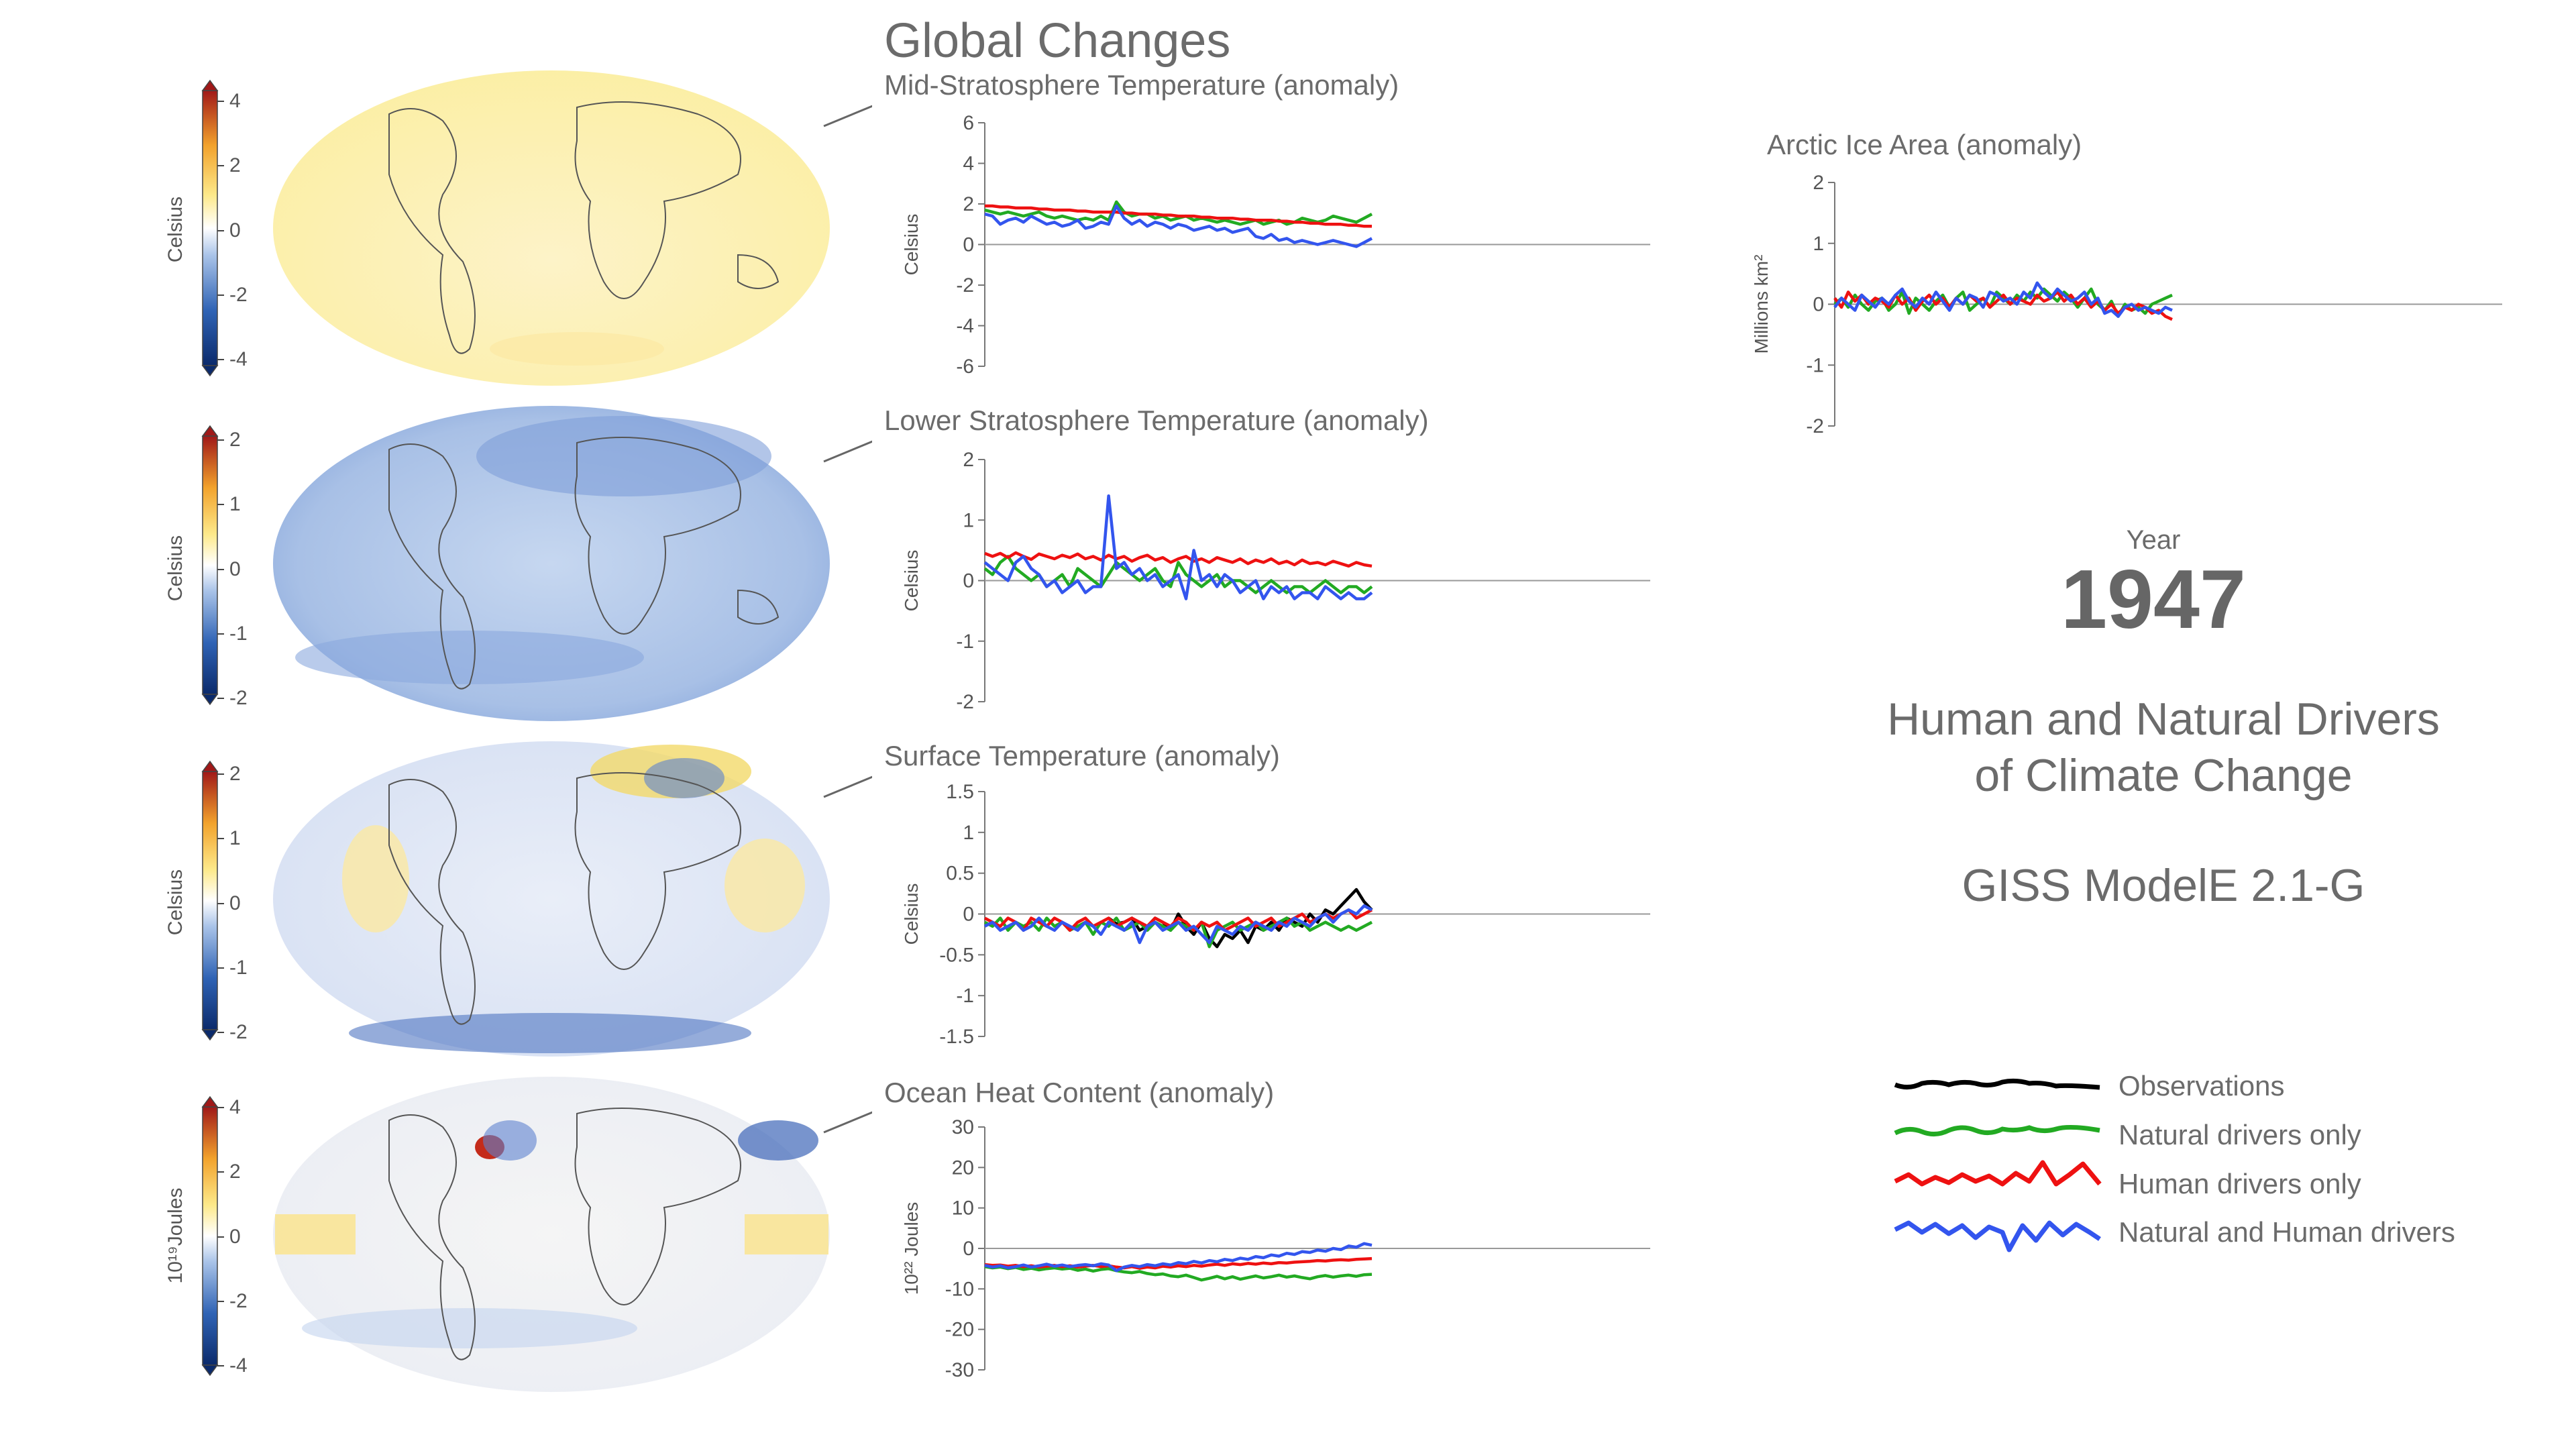 The height and width of the screenshot is (1449, 2576). I want to click on chart-title-ocean-heat: Ocean Heat Content (anomaly), so click(1079, 1092).